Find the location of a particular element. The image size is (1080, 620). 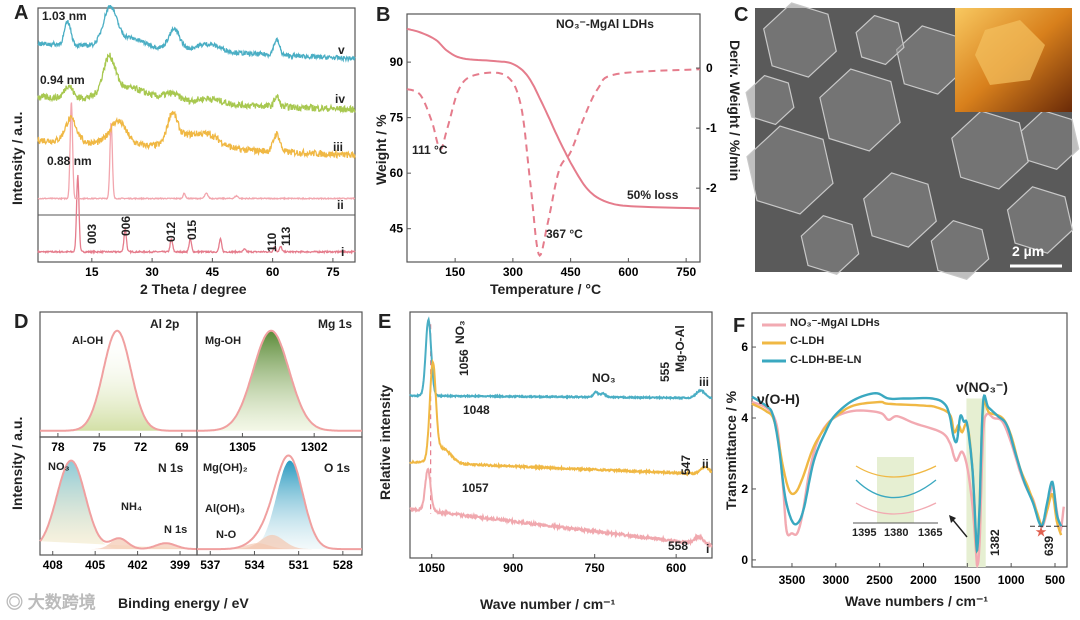

b-sample-title: NO₃⁻-MgAl LDHs is located at coordinates (605, 24).